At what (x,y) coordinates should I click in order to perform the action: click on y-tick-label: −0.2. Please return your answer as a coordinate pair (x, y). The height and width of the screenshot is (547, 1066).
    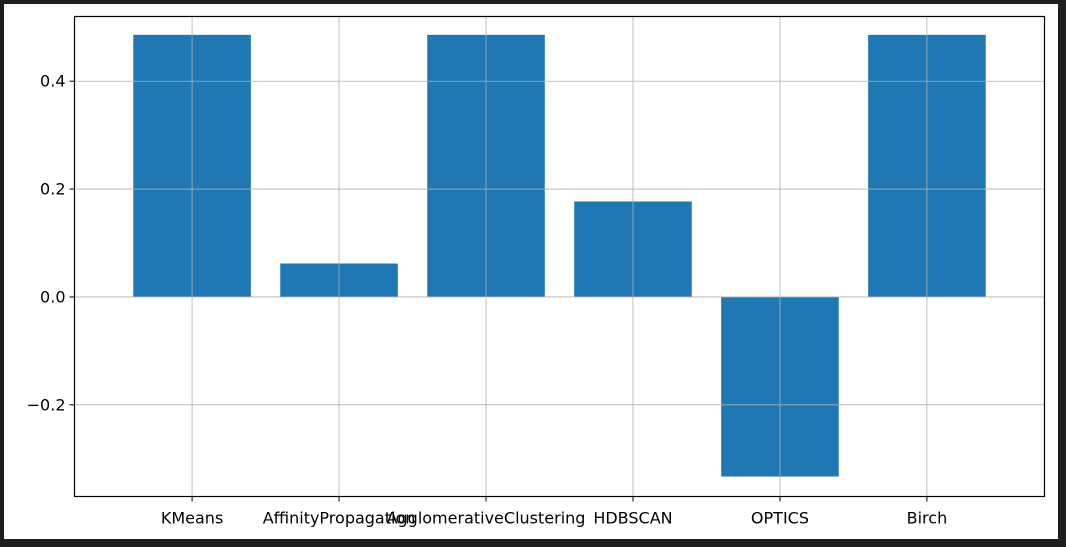
    Looking at the image, I should click on (46, 404).